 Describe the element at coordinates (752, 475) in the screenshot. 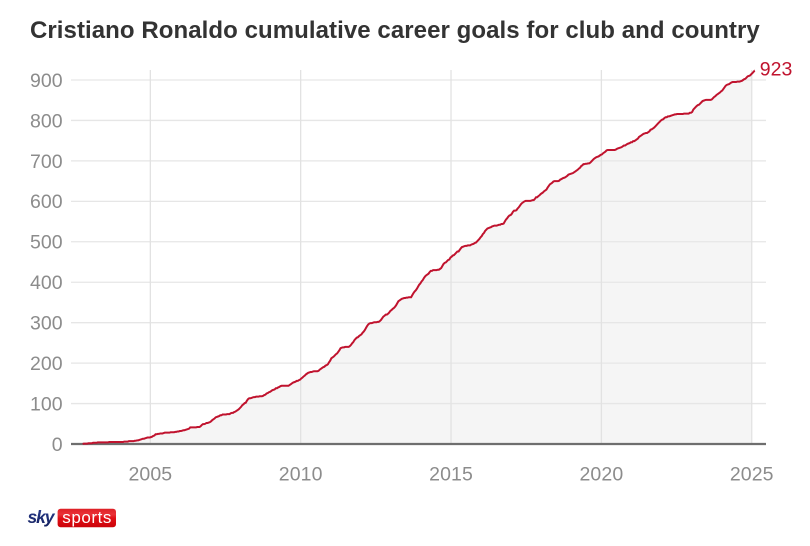

I see `svg-text: 2025` at that location.